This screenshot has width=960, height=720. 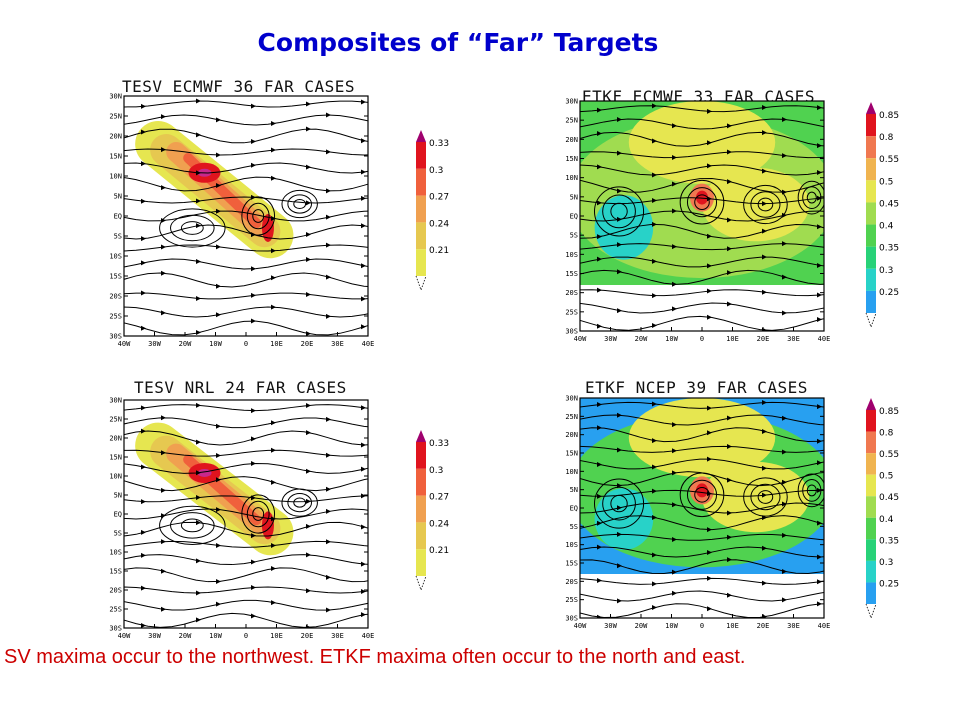 What do you see at coordinates (882, 509) in the screenshot?
I see `colorbar-etkf-ncep: 0.85 0.8 0.55 0.5 0.45 0.4 0.35 0.3 0.25` at bounding box center [882, 509].